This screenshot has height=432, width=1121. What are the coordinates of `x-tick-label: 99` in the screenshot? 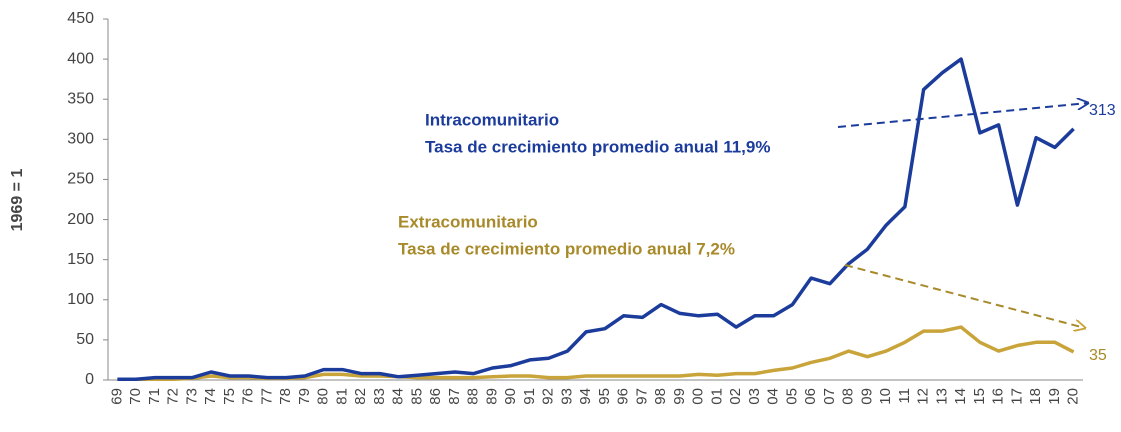 It's located at (679, 396).